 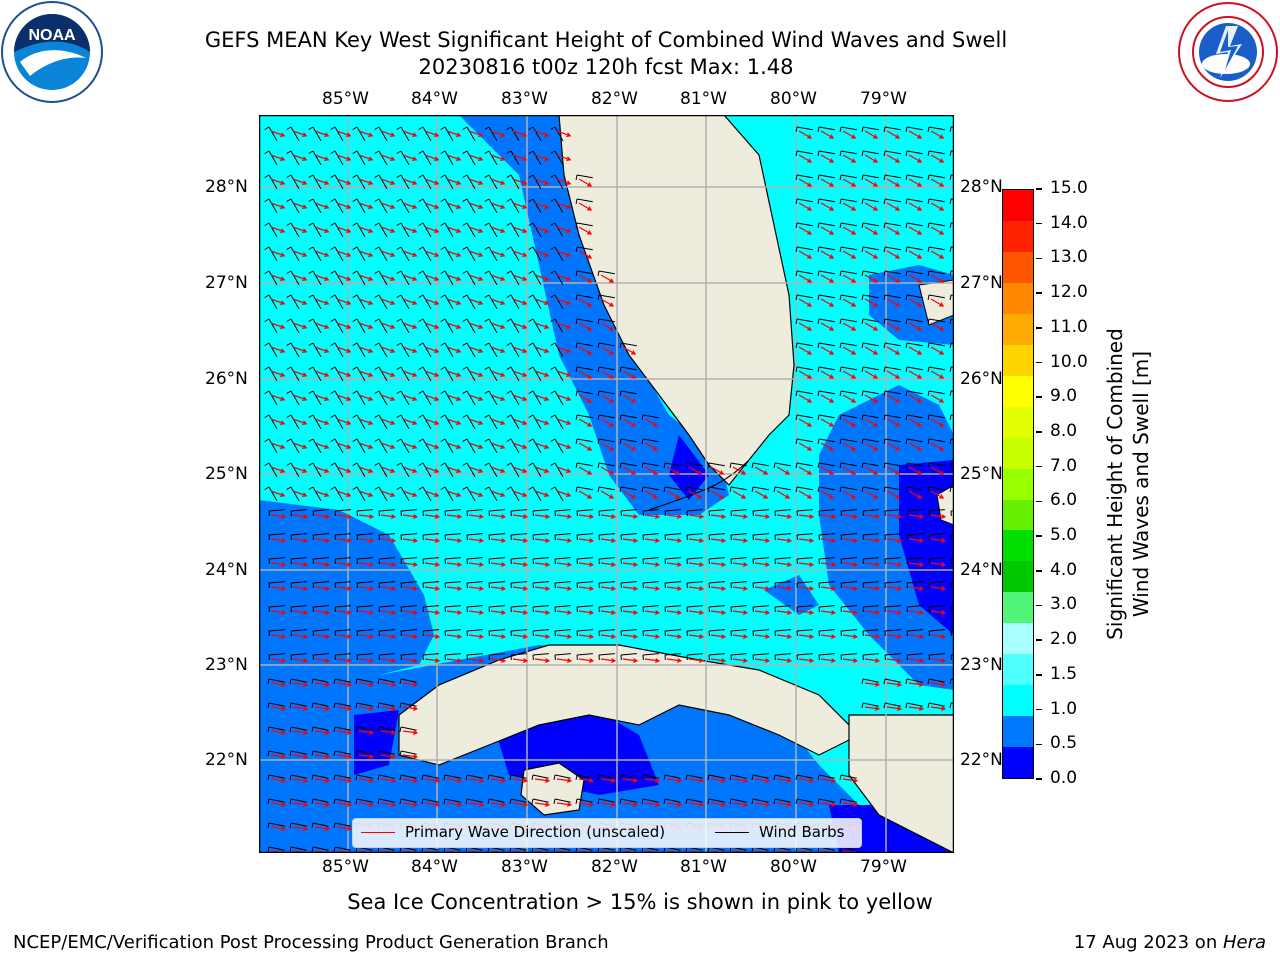 I want to click on colorbar-tick-label: 9.0, so click(x=1064, y=396).